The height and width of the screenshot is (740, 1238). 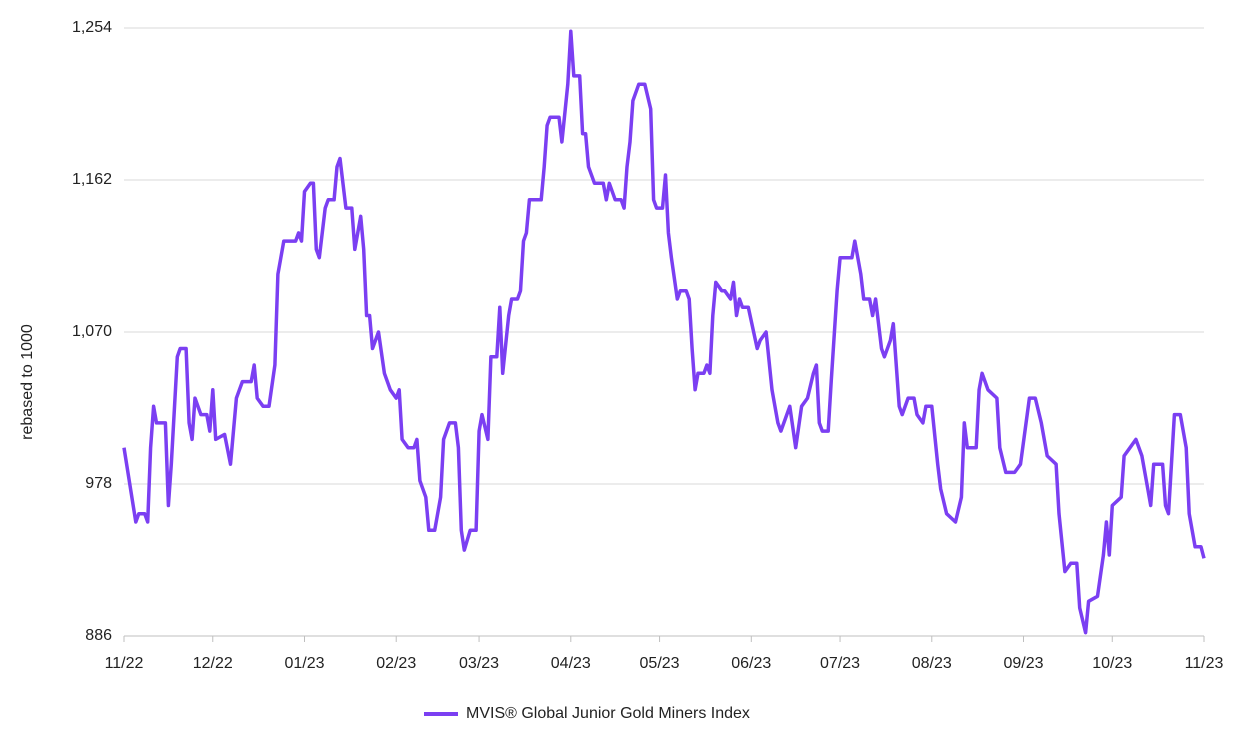 I want to click on x-tick-label: 02/23, so click(x=396, y=663).